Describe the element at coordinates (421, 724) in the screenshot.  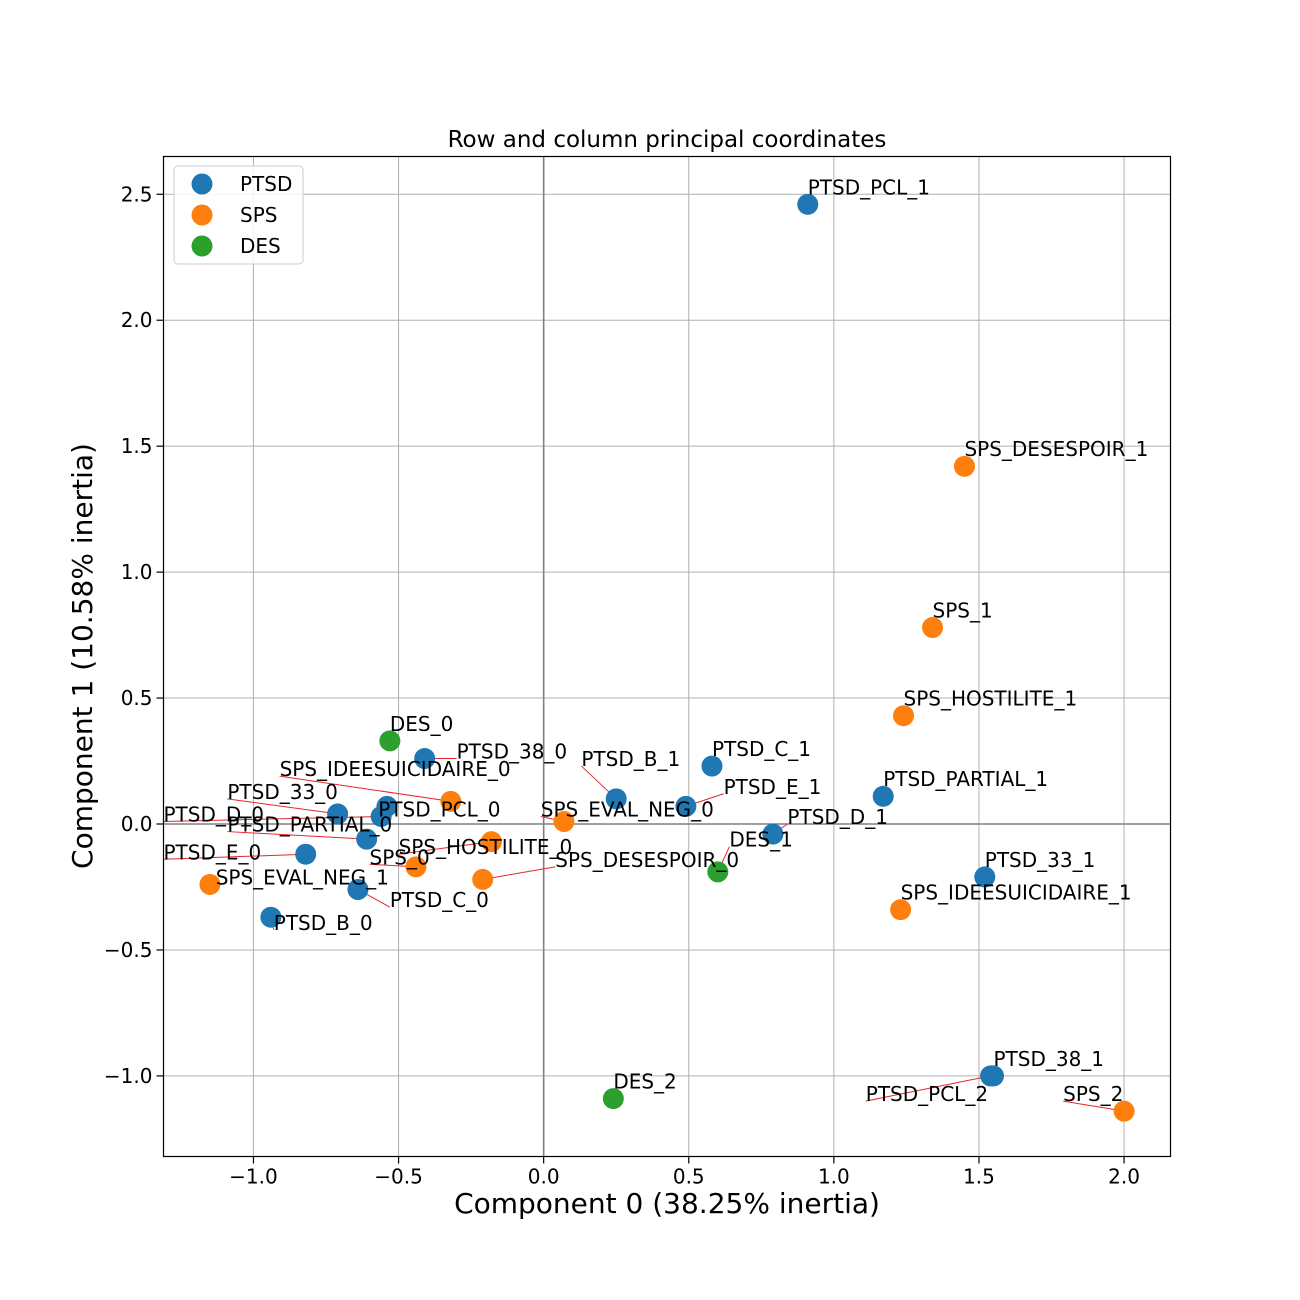
I see `label-des-0: DES_0` at that location.